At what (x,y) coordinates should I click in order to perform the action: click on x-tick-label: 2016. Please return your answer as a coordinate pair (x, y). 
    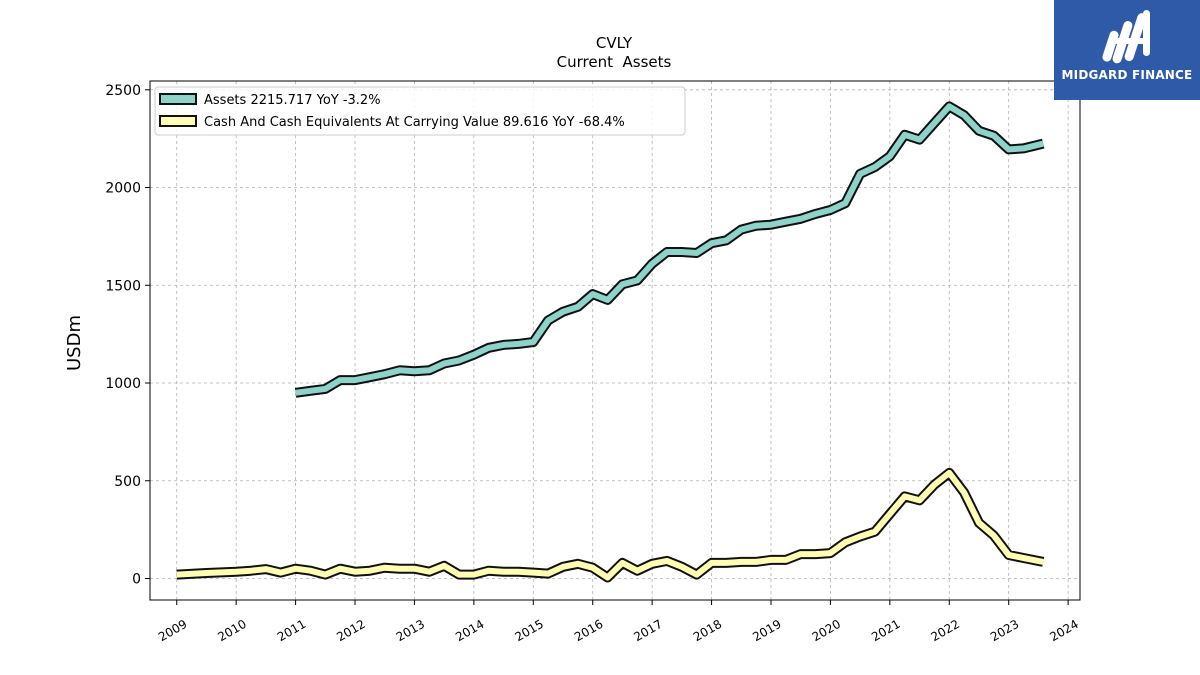
    Looking at the image, I should click on (588, 630).